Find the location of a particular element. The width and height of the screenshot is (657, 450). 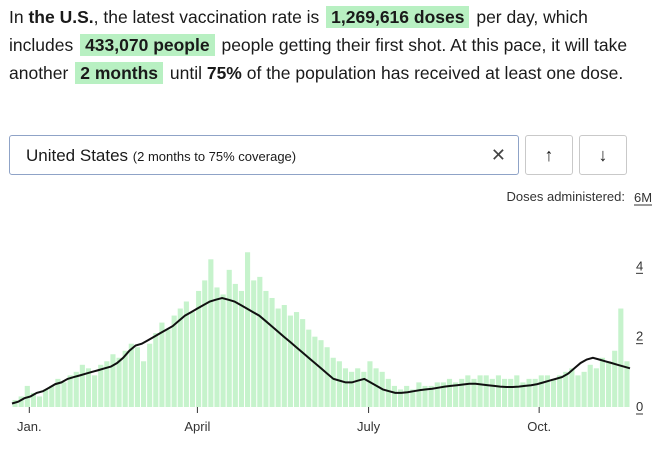

country-name: United States is located at coordinates (77, 155).